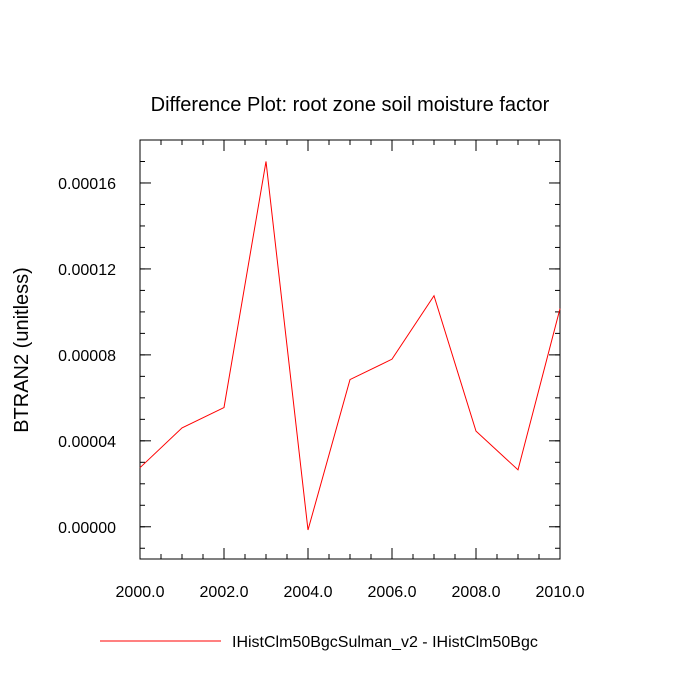  What do you see at coordinates (140, 592) in the screenshot?
I see `x-tick-label: 2000.0` at bounding box center [140, 592].